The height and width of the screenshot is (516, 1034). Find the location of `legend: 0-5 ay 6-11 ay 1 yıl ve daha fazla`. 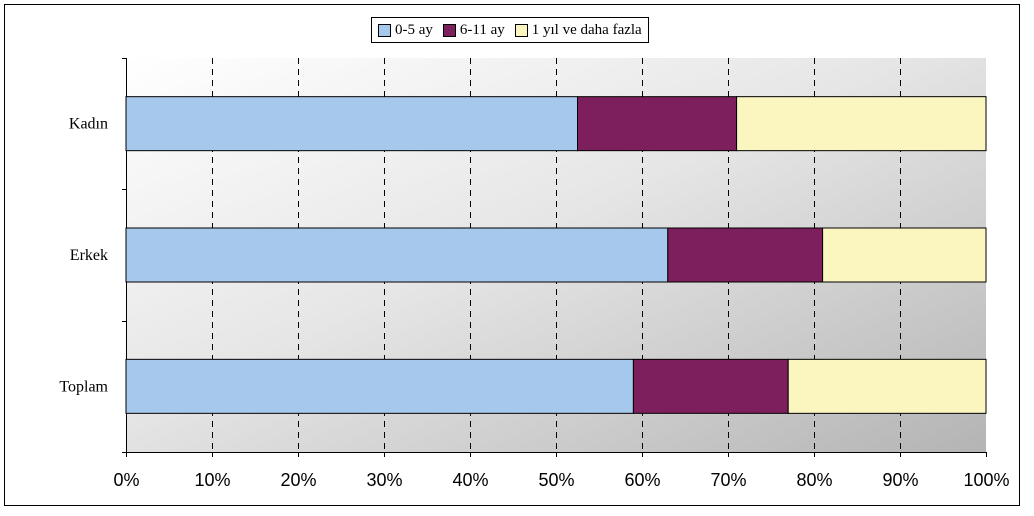

legend: 0-5 ay 6-11 ay 1 yıl ve daha fazla is located at coordinates (510, 30).